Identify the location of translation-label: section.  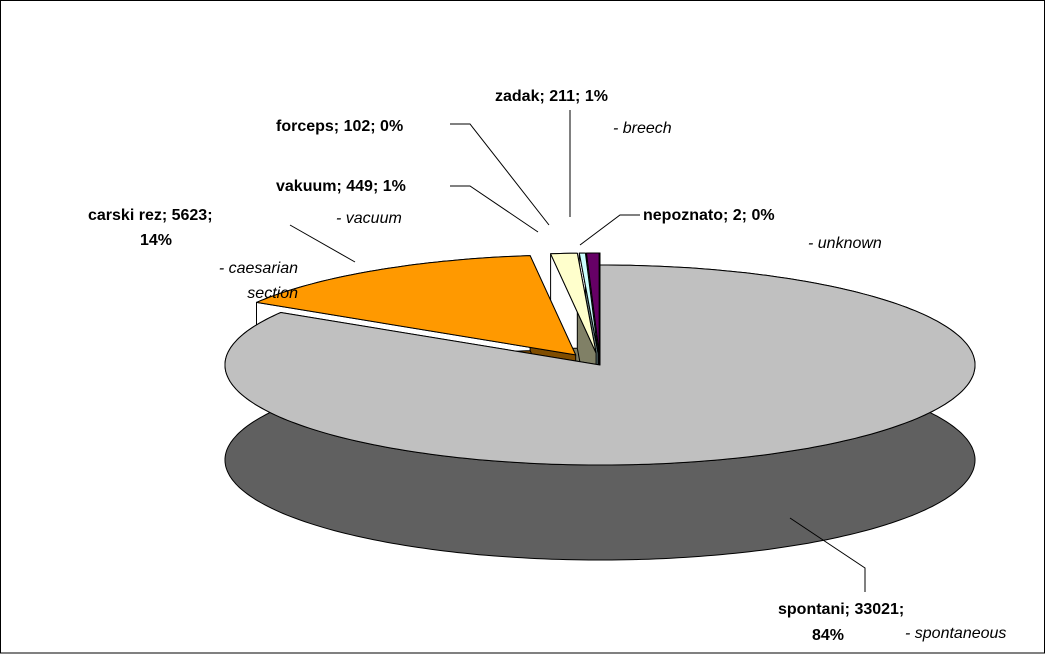
(272, 293).